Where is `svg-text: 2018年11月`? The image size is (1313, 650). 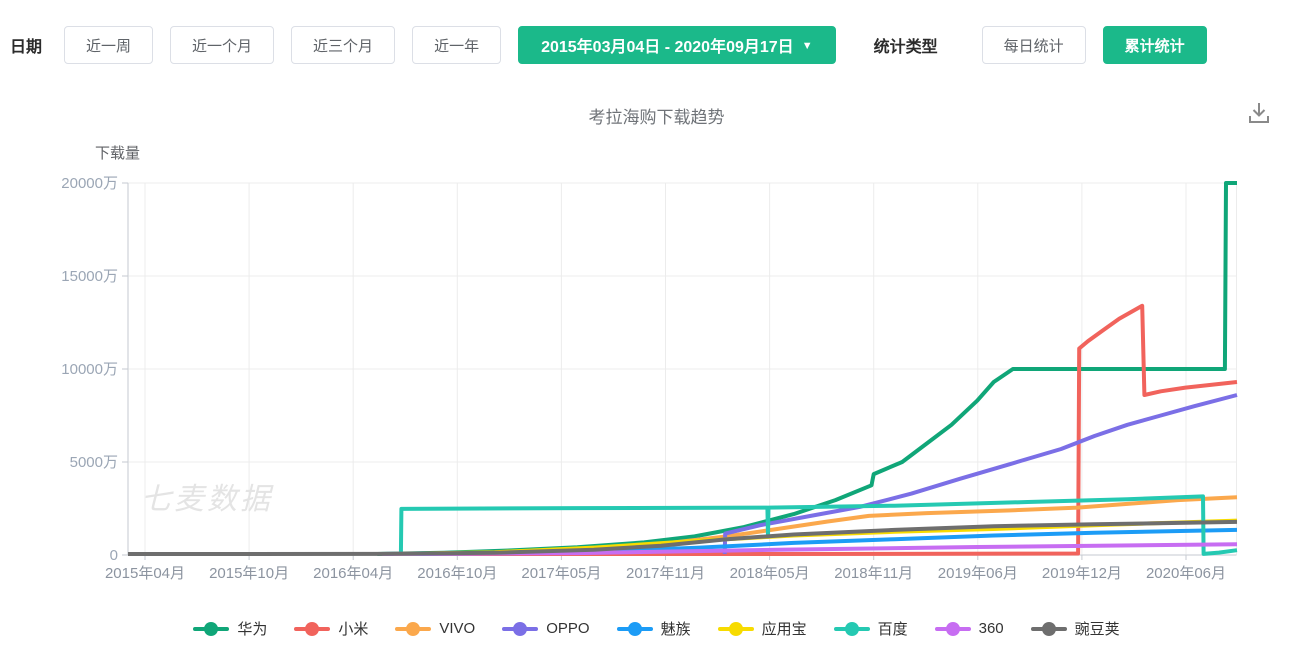 svg-text: 2018年11月 is located at coordinates (873, 573).